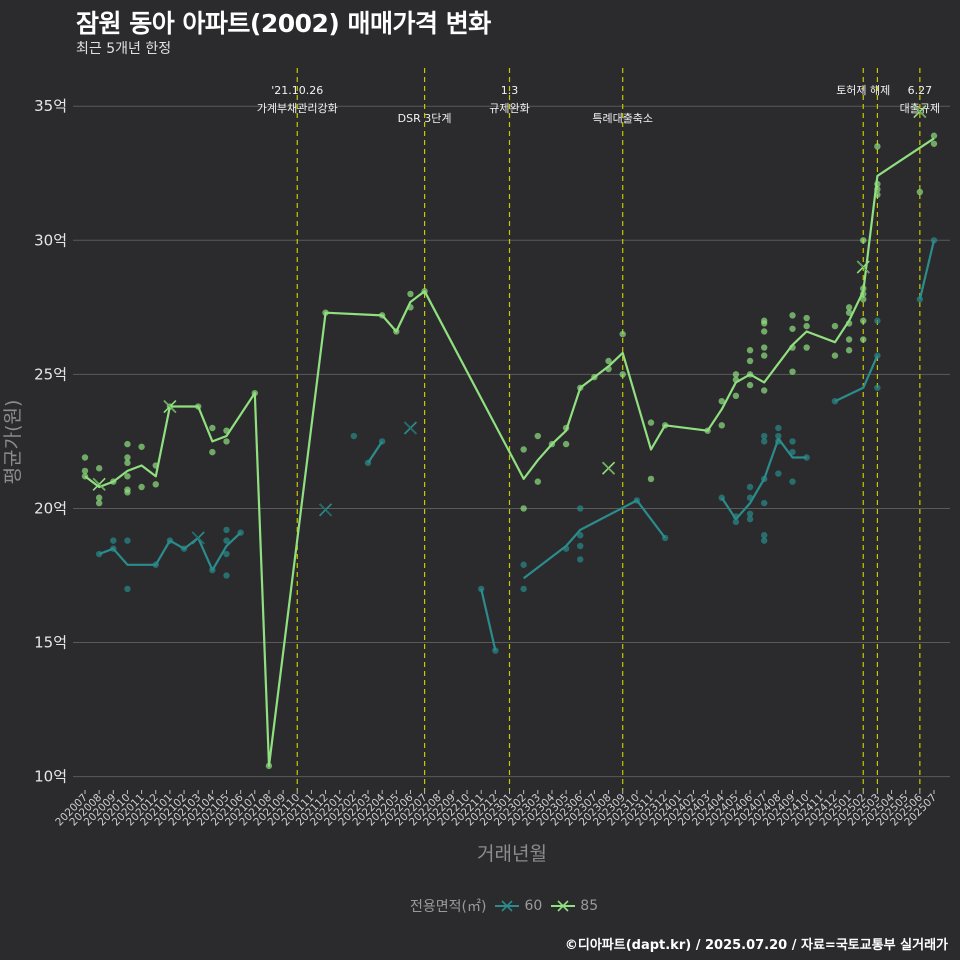 This screenshot has width=960, height=960. I want to click on chart-title: 잠원 동아 아파트(2002) 매매가격 변화, so click(283, 23).